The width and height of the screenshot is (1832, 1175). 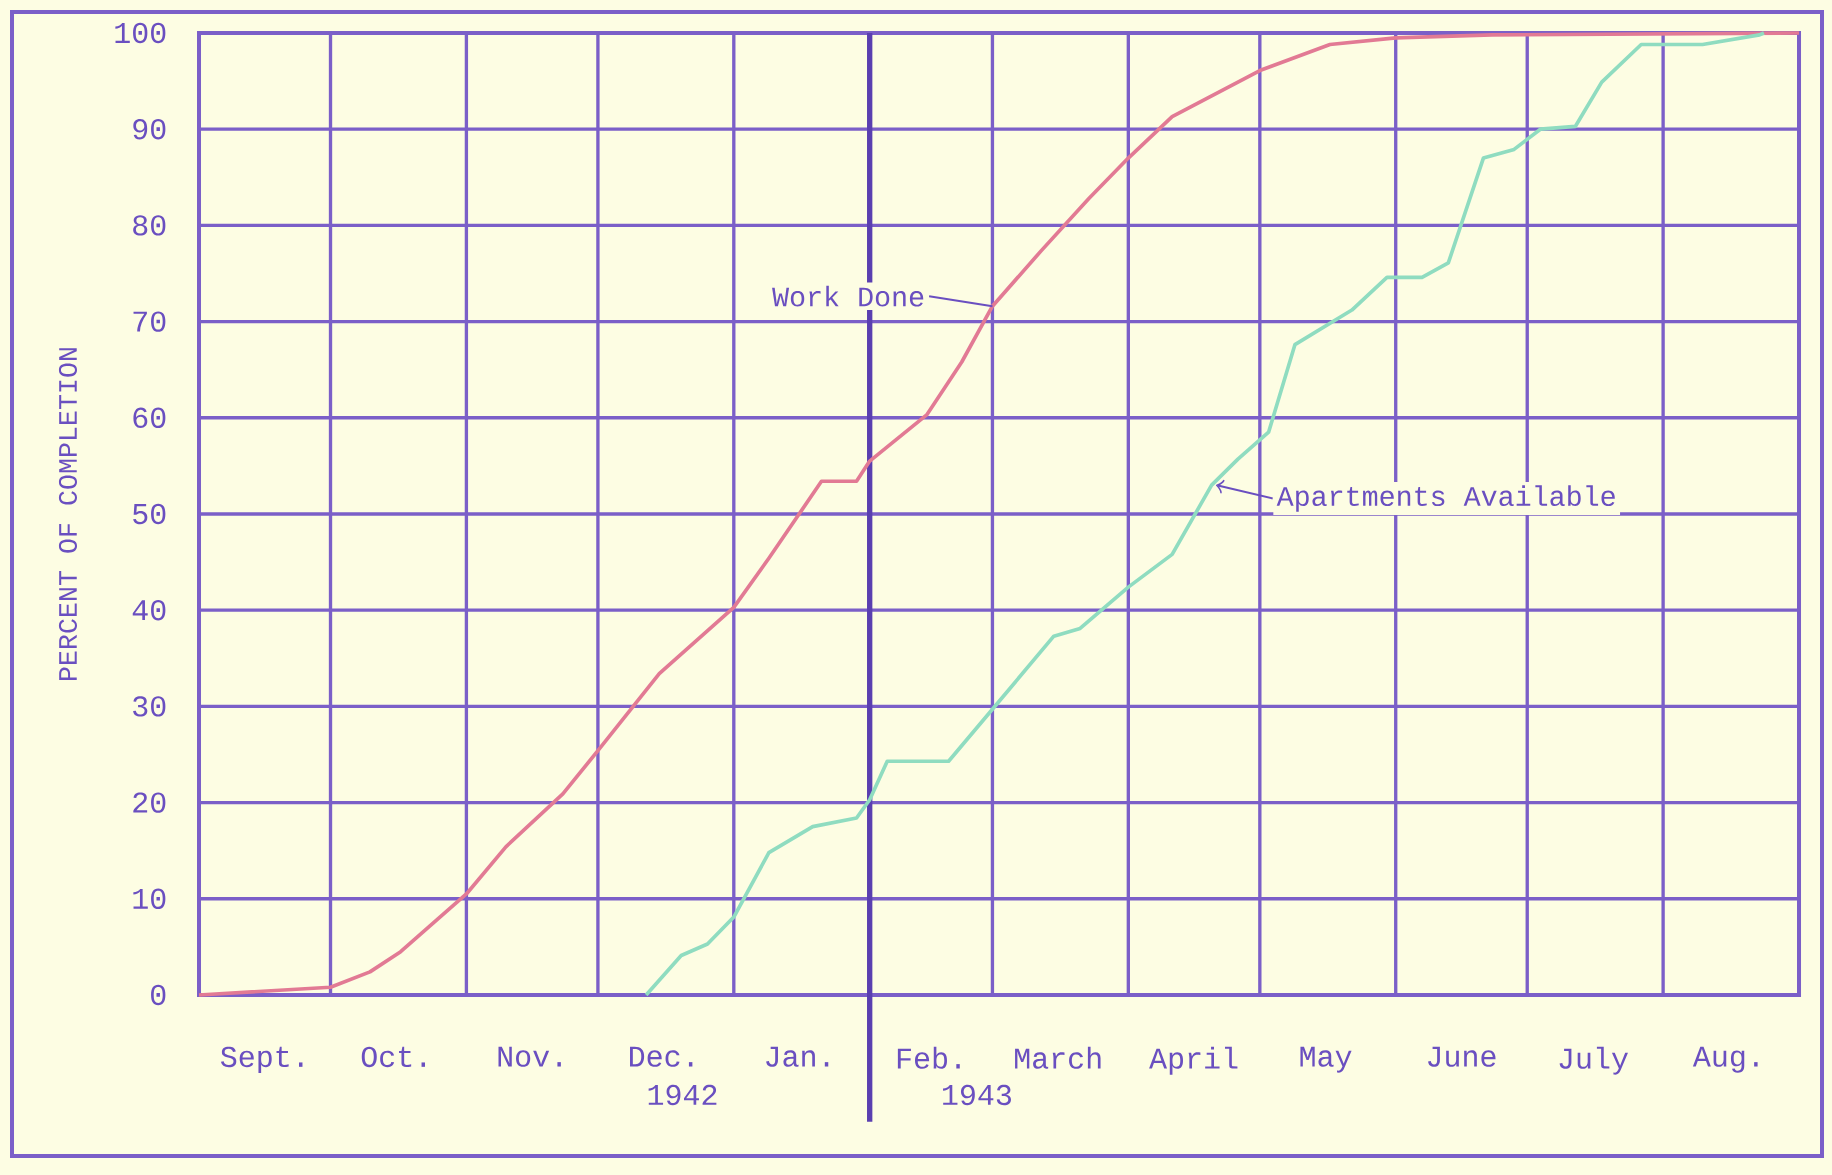 I want to click on y-tick-label: 80, so click(x=149, y=225).